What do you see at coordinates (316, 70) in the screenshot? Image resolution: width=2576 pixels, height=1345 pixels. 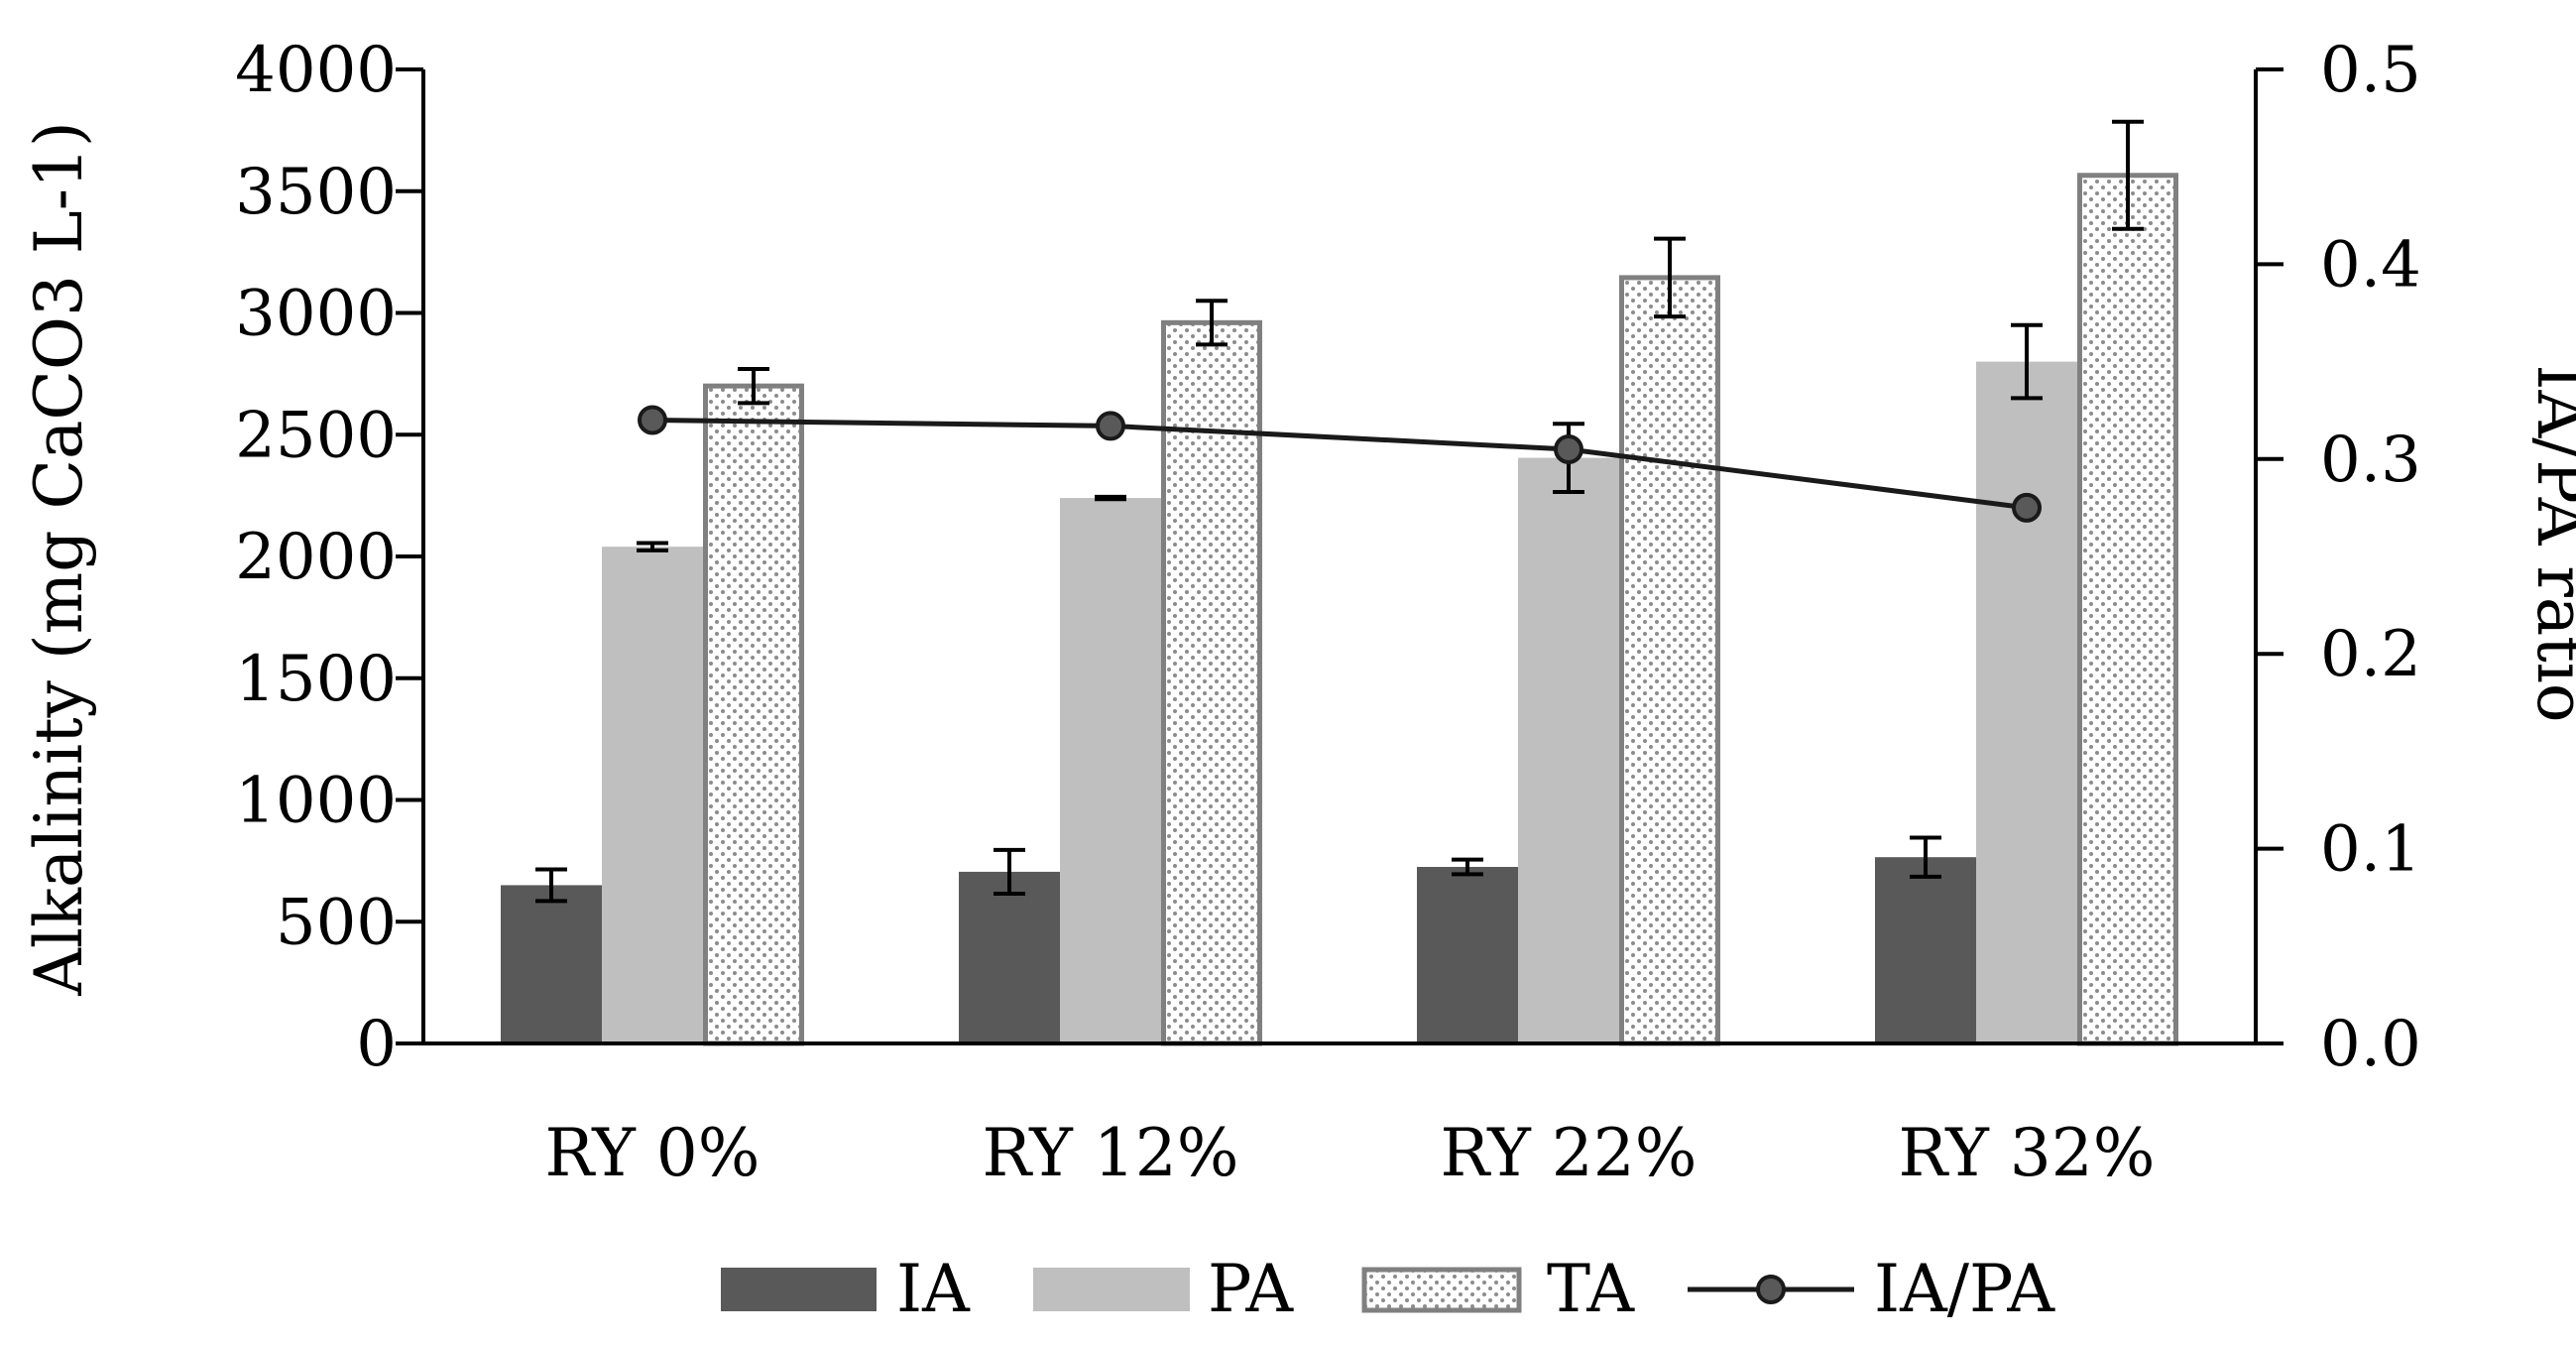 I see `y-left-tick-label: 4000` at bounding box center [316, 70].